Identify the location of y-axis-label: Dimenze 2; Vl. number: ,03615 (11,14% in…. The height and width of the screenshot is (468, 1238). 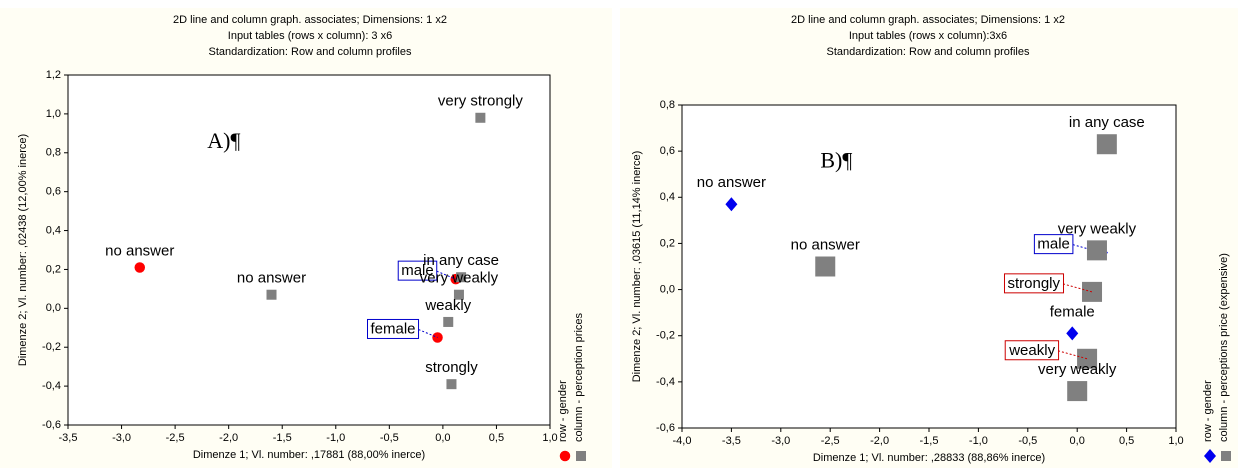
(637, 267).